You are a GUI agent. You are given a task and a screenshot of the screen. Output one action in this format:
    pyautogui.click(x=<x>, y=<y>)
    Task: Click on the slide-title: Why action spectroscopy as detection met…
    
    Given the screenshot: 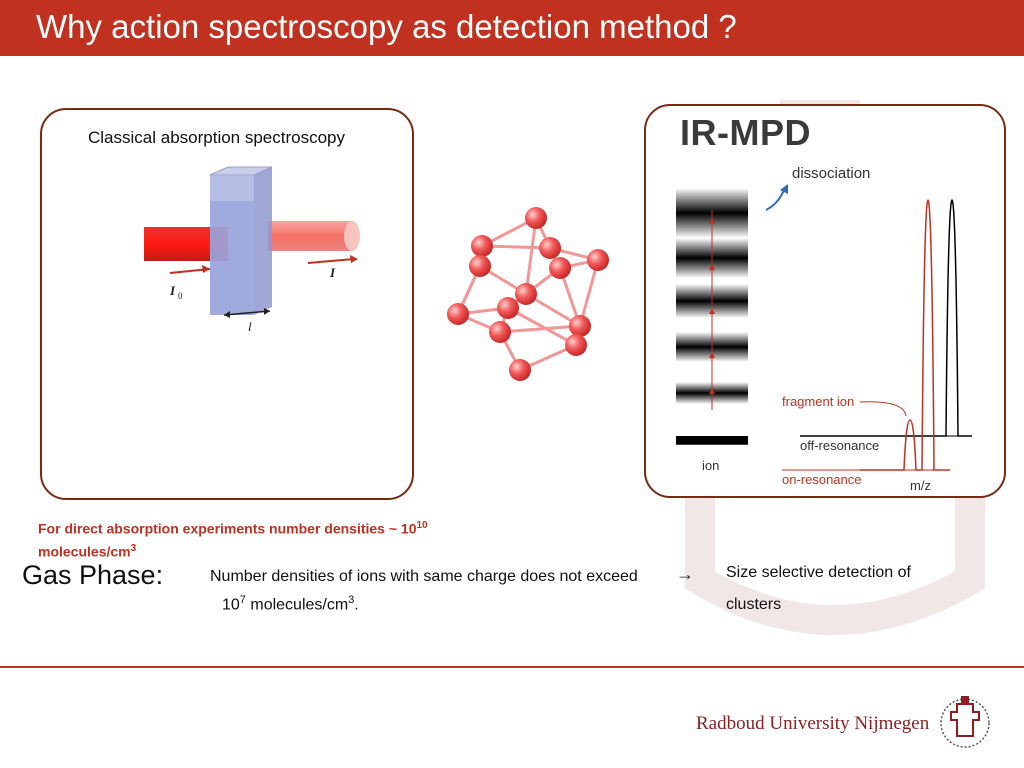 What is the action you would take?
    pyautogui.click(x=386, y=26)
    